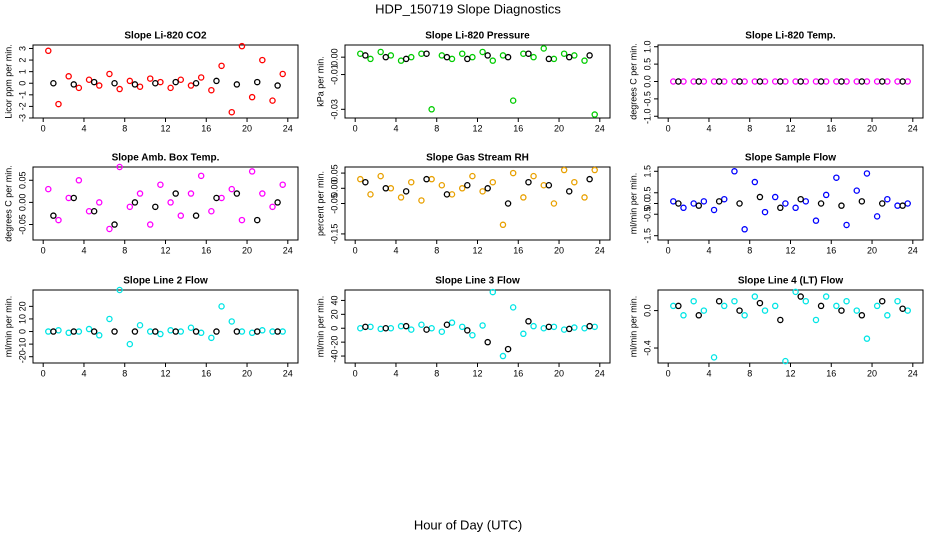 This screenshot has height=540, width=936. I want to click on y-tick-label: -2, so click(22, 106).